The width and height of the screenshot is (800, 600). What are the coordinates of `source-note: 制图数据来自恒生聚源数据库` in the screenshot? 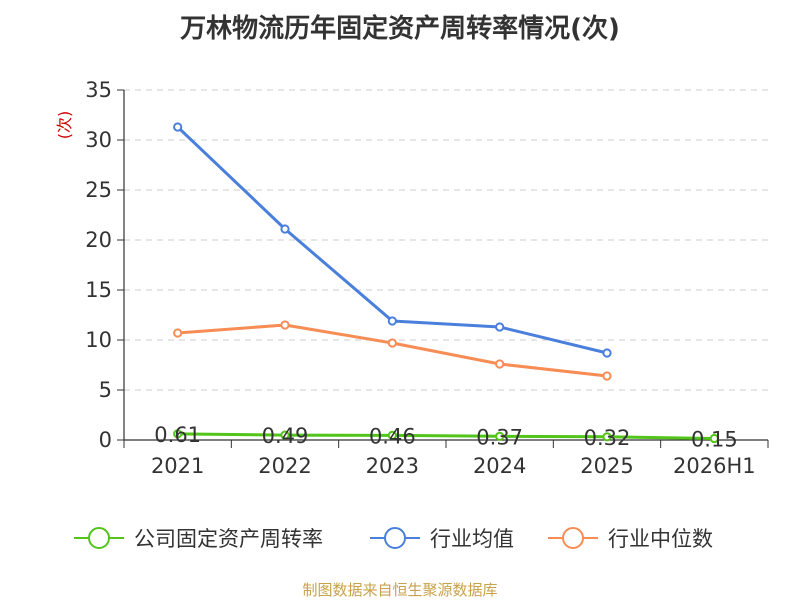 It's located at (400, 590).